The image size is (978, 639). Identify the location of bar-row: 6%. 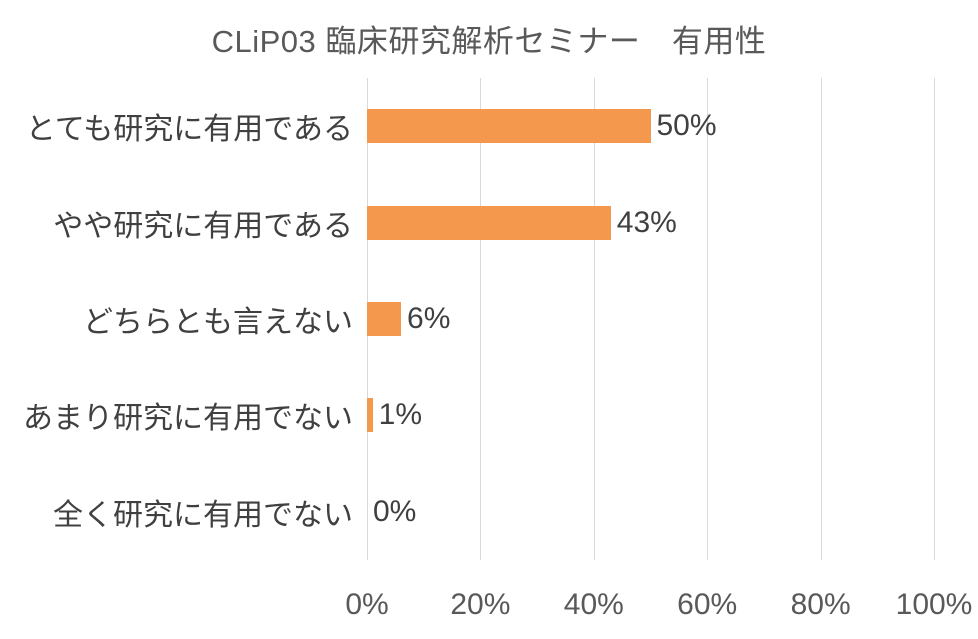
(672, 319).